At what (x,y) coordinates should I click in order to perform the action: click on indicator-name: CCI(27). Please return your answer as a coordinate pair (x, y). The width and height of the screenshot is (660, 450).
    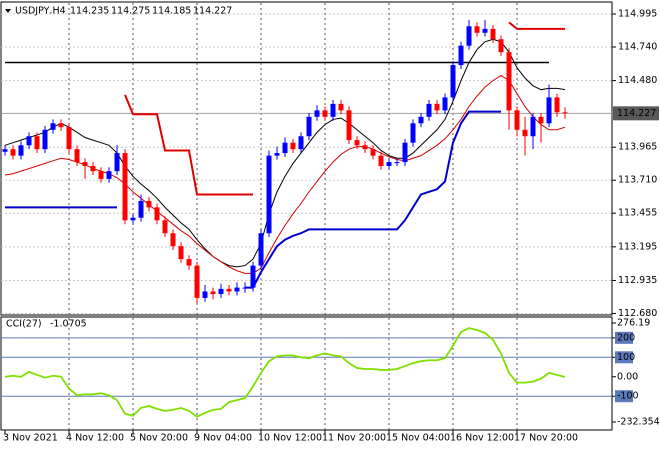
    Looking at the image, I should click on (24, 324).